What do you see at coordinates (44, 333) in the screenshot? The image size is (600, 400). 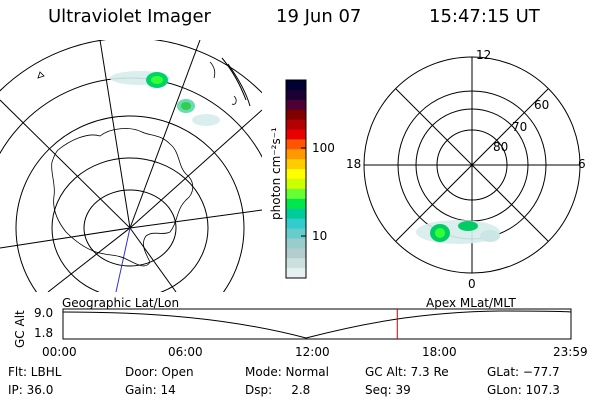 I see `timeline-ytick-bottom: 1.8` at bounding box center [44, 333].